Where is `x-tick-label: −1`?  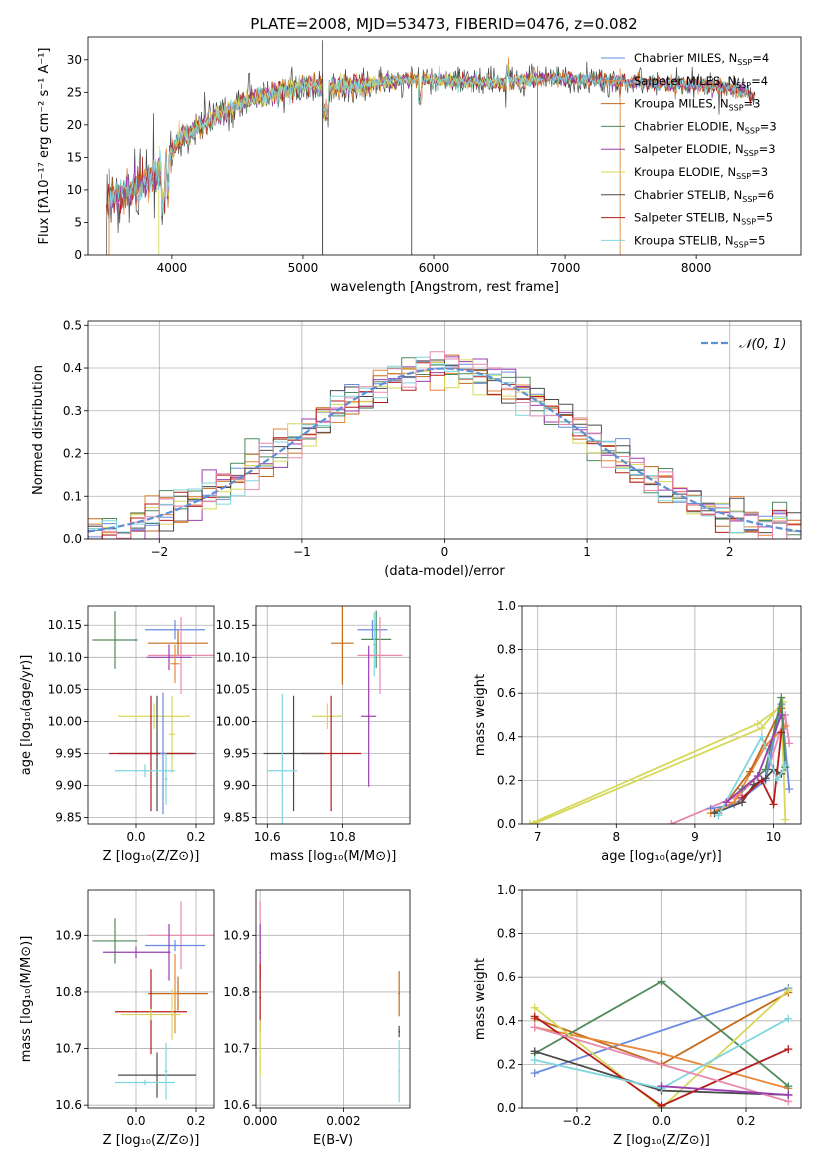
x-tick-label: −1 is located at coordinates (302, 552).